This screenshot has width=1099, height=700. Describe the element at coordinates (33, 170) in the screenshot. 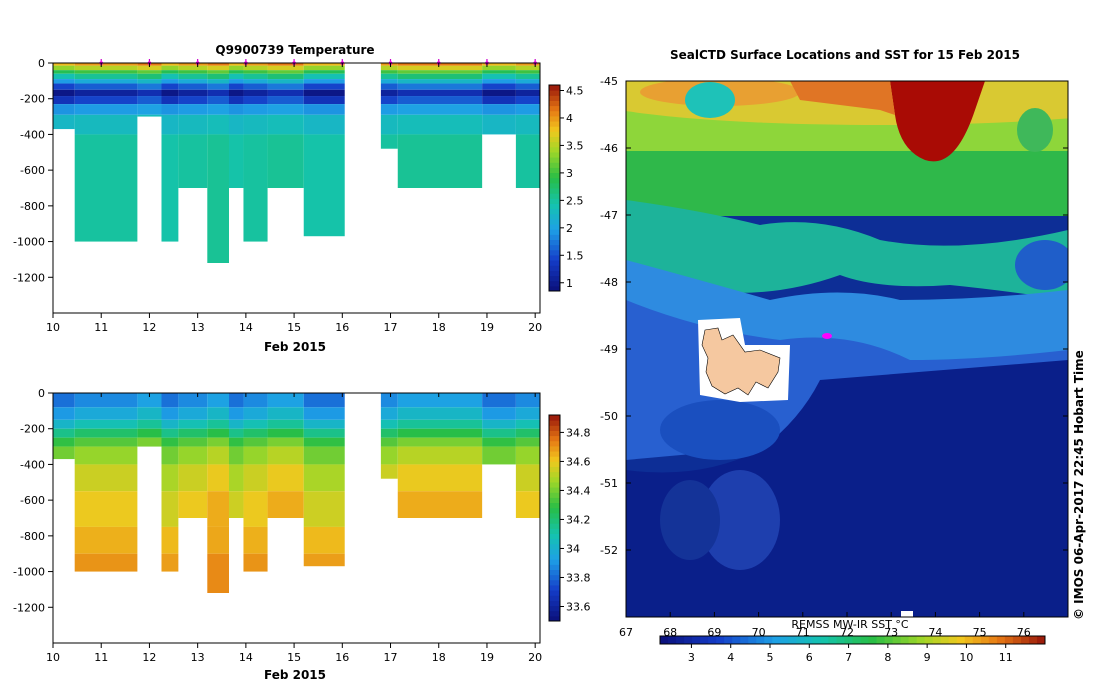

I see `temperature-y-axis: 0 -200 -400 -600 -800 -1000 -1200` at that location.